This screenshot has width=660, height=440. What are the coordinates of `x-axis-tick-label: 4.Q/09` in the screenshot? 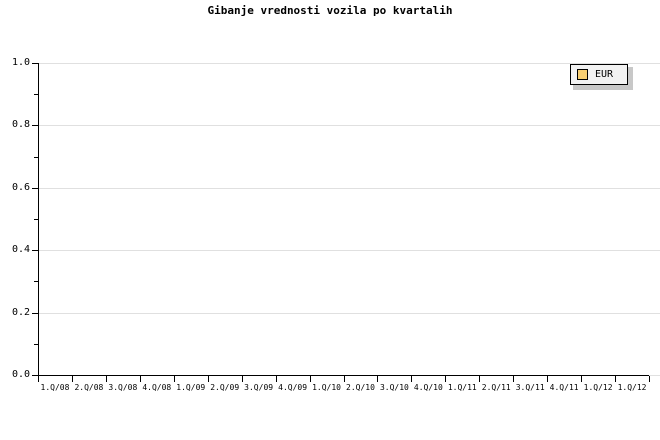 It's located at (293, 387).